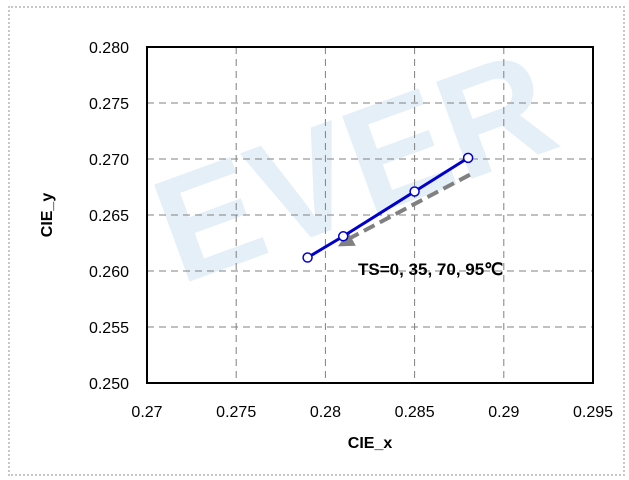  What do you see at coordinates (109, 328) in the screenshot?
I see `y-tick-label: 0.255` at bounding box center [109, 328].